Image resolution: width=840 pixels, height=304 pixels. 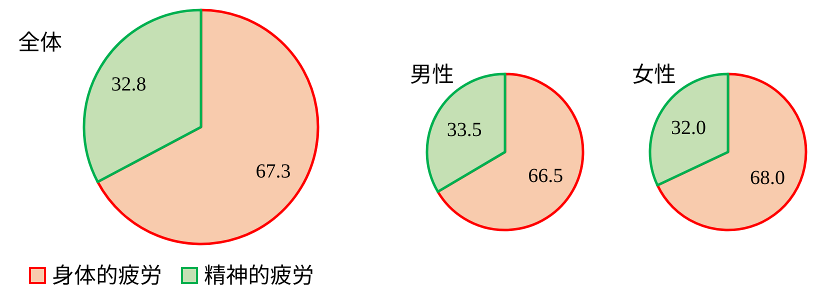 What do you see at coordinates (546, 176) in the screenshot?
I see `data-label: 66.5` at bounding box center [546, 176].